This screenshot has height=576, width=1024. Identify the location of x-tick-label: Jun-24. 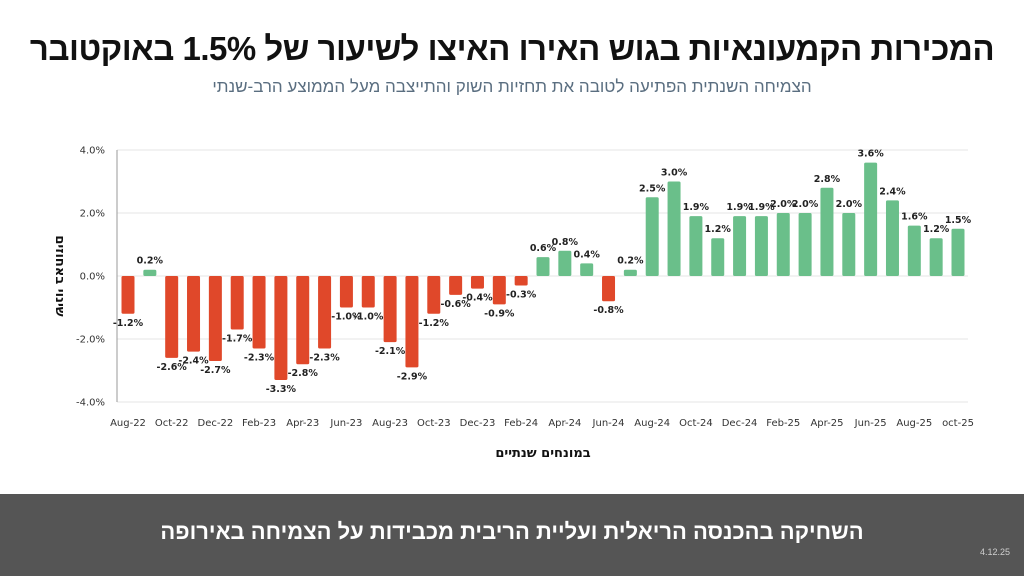
(608, 423).